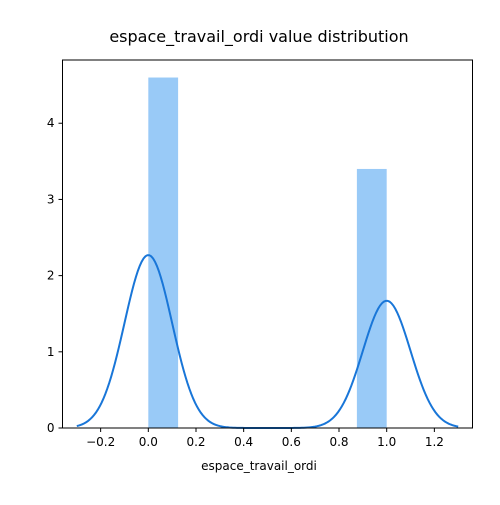 The image size is (500, 505). Describe the element at coordinates (51, 123) in the screenshot. I see `y-tick-label: 4` at that location.